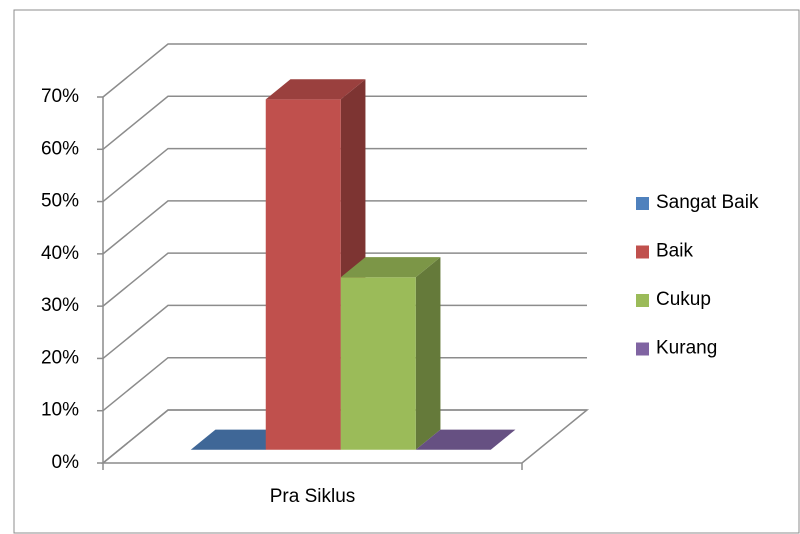 This screenshot has height=534, width=800. What do you see at coordinates (66, 462) in the screenshot?
I see `y-tick-label: 0%` at bounding box center [66, 462].